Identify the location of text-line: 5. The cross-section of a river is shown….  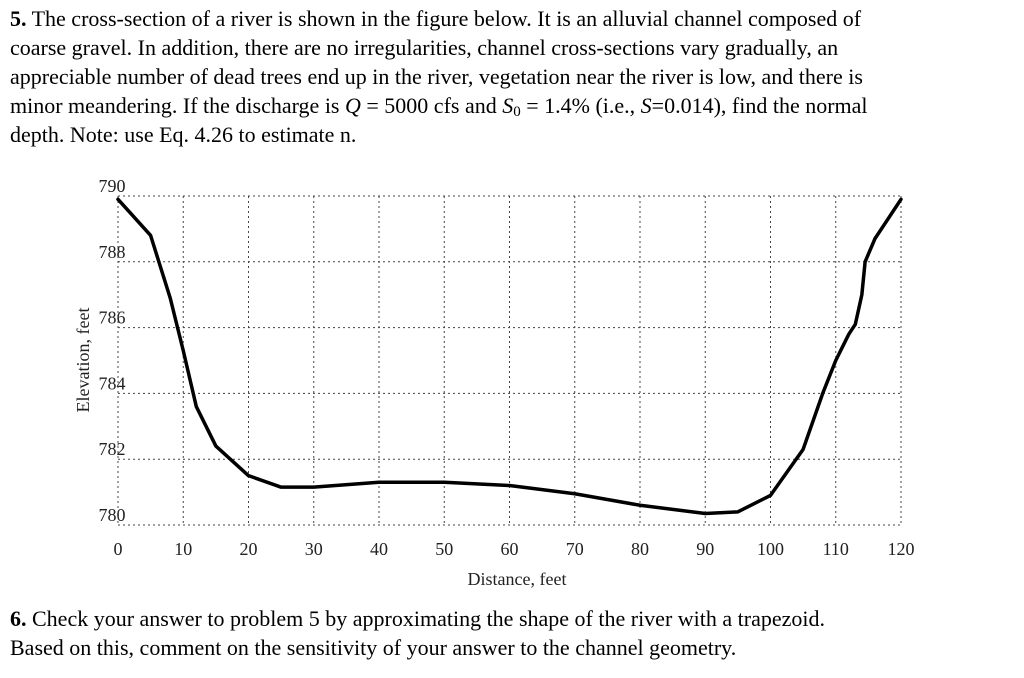
(435, 18).